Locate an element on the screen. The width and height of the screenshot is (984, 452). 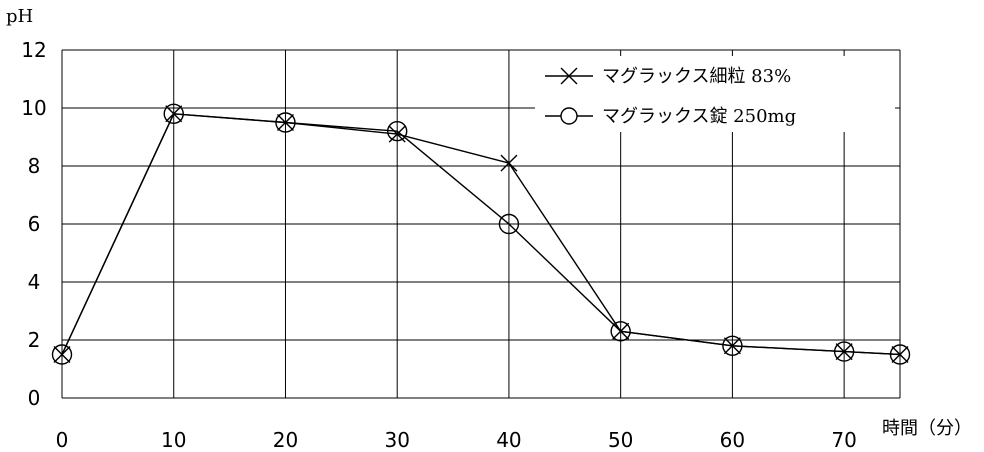
y-tick-label-5: 10 is located at coordinates (33, 108).